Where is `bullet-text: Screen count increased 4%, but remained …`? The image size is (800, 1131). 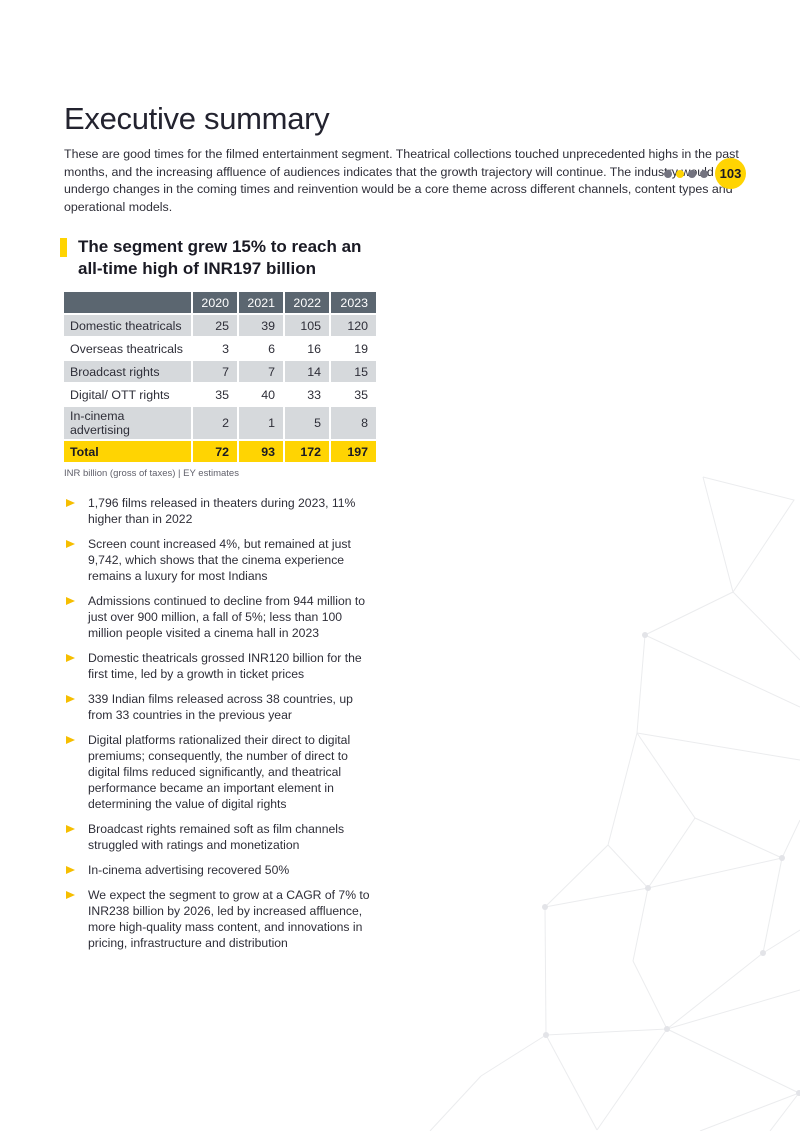 bullet-text: Screen count increased 4%, but remained … is located at coordinates (219, 560).